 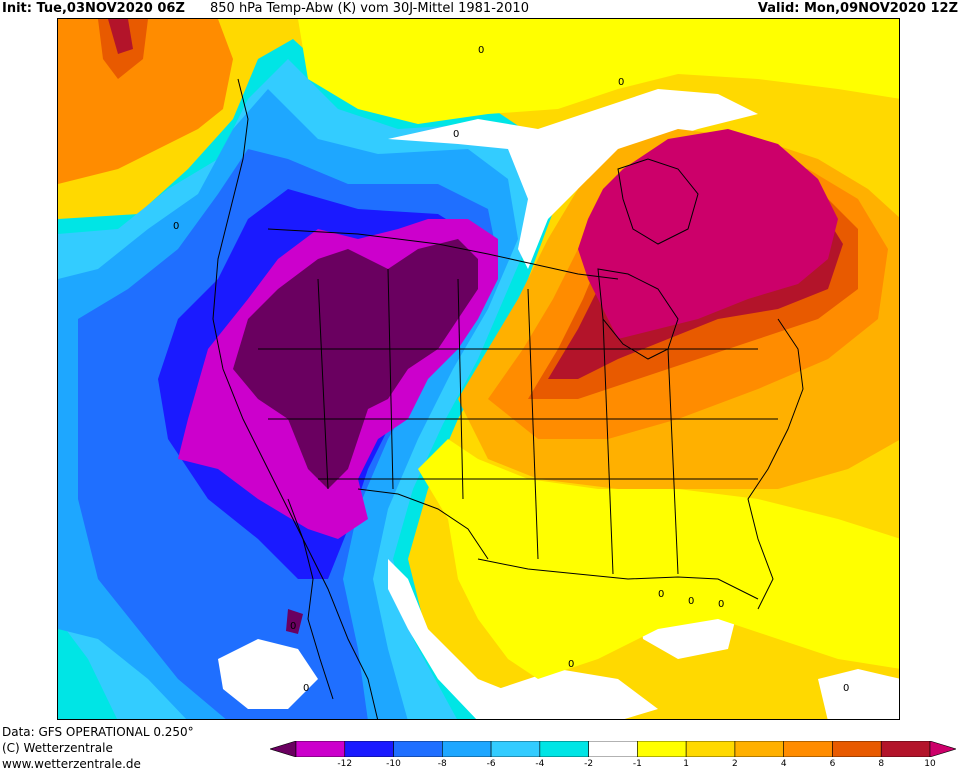 I want to click on anomaly-field-north-yellow, so click(x=598, y=71).